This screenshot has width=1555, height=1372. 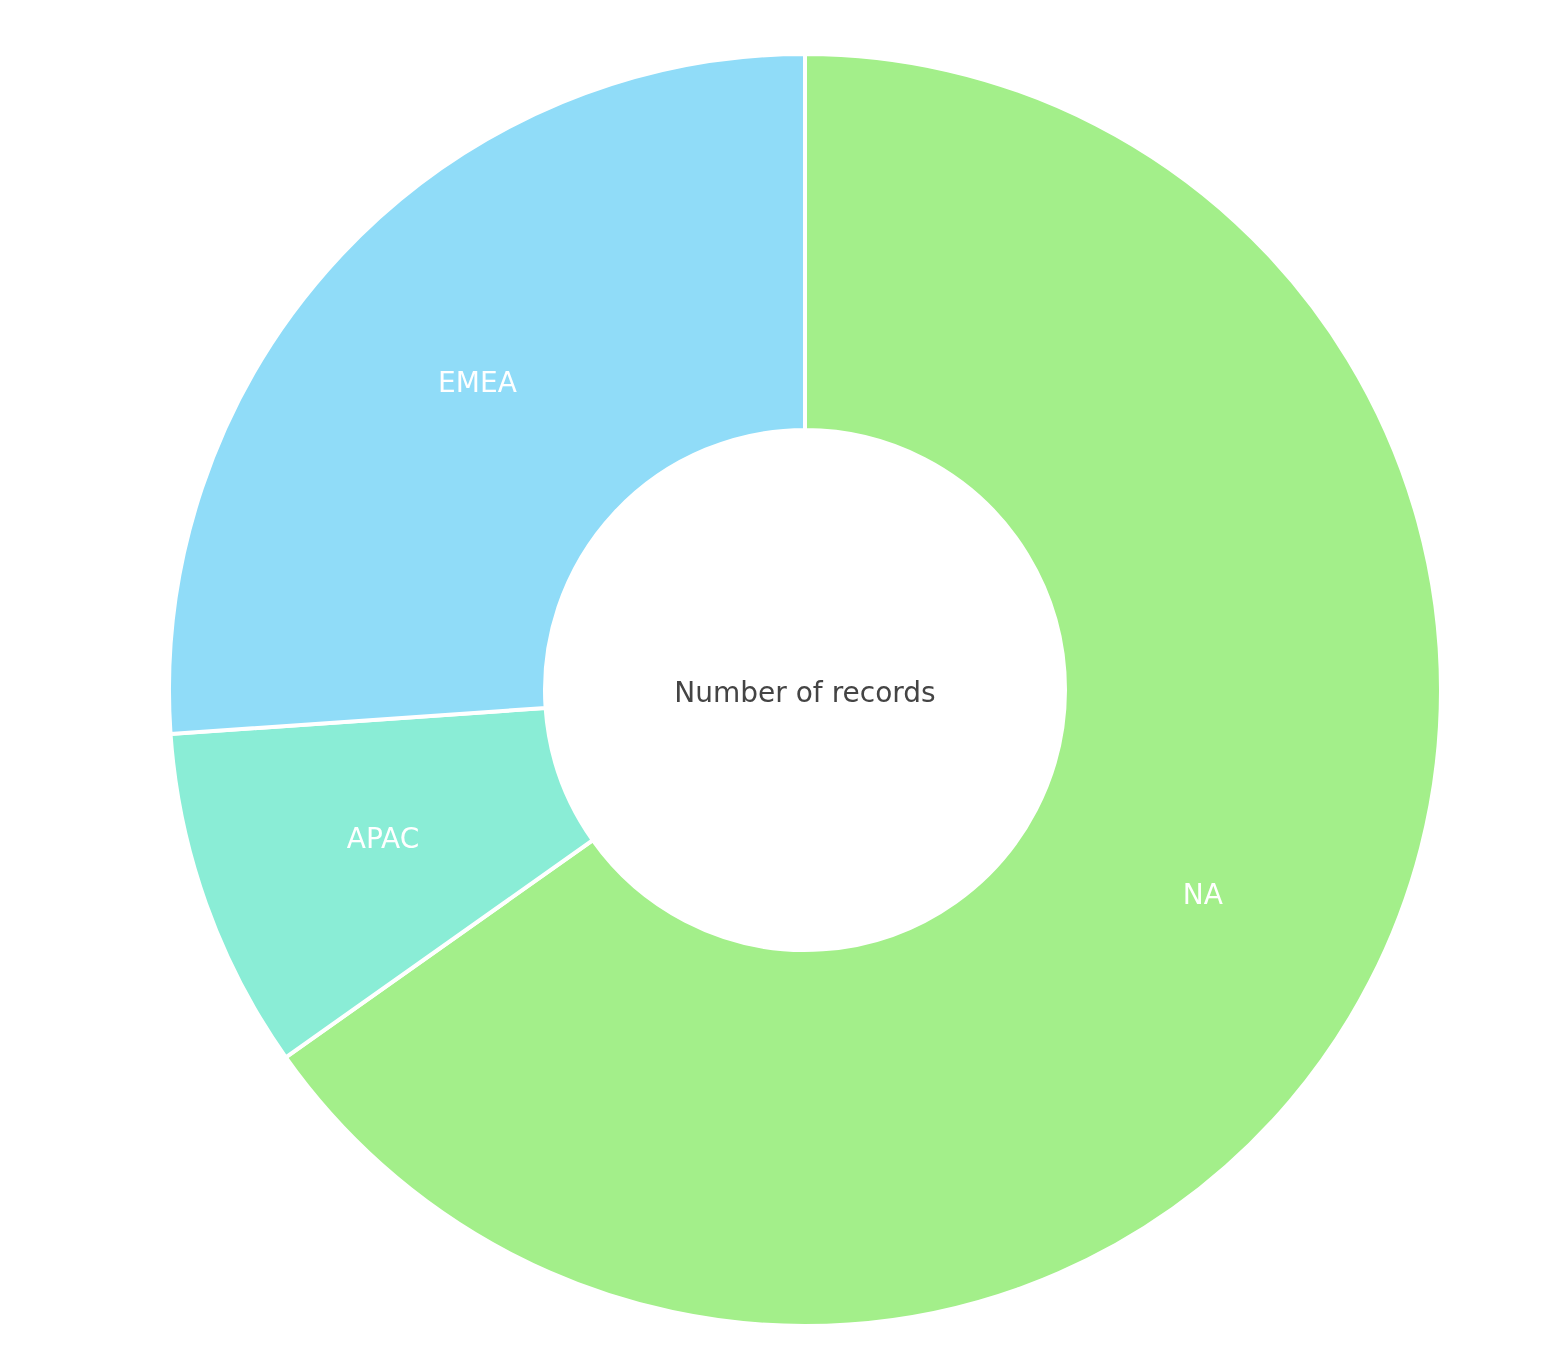 What do you see at coordinates (1202, 894) in the screenshot?
I see `slice-label: NA` at bounding box center [1202, 894].